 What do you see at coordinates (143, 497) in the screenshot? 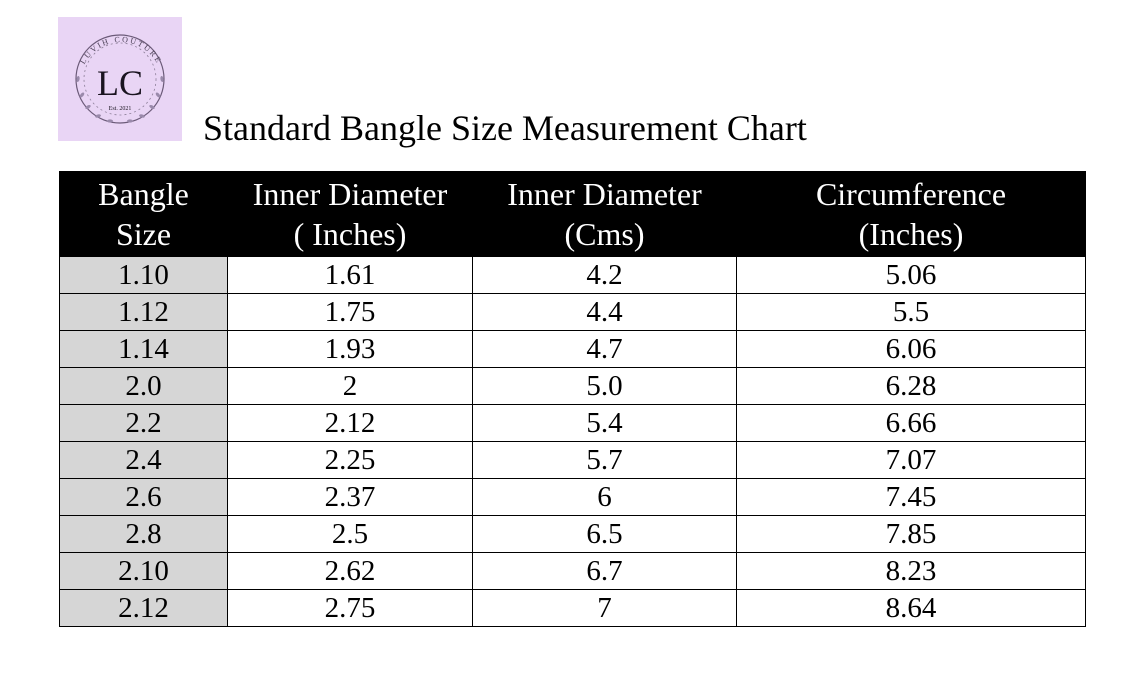
I see `cell-bangle-size: 2.6` at bounding box center [143, 497].